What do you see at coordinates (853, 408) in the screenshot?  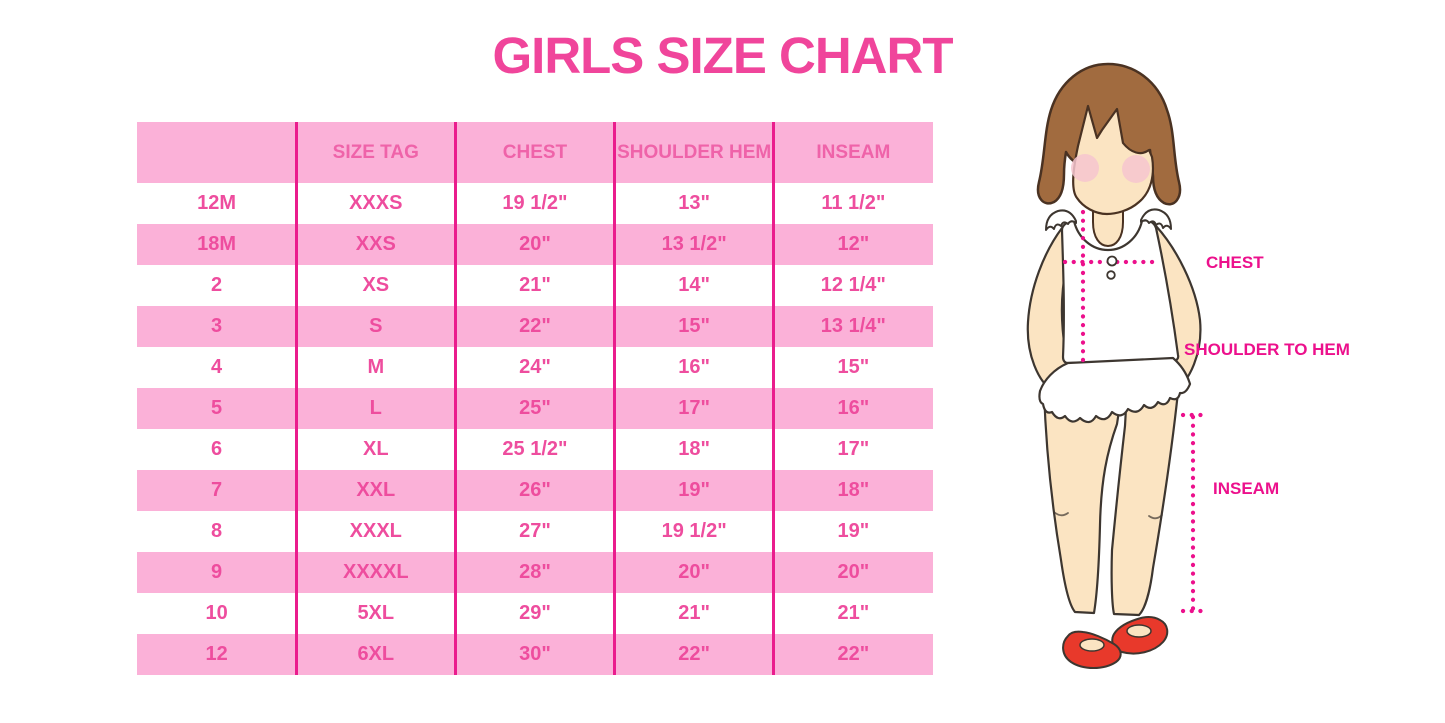 I see `inseam-cell: 16"` at bounding box center [853, 408].